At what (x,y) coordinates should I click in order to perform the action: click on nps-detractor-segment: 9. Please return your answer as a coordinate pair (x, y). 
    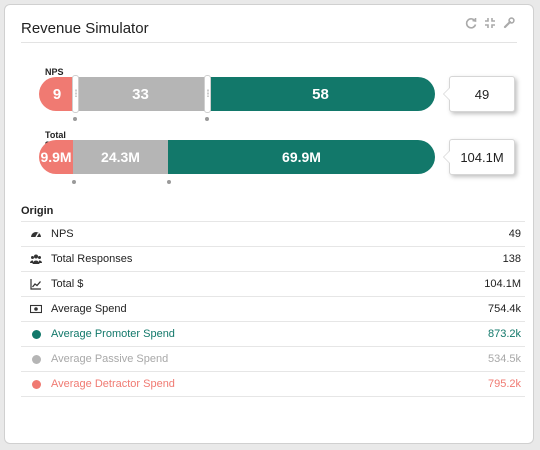
    Looking at the image, I should click on (57, 94).